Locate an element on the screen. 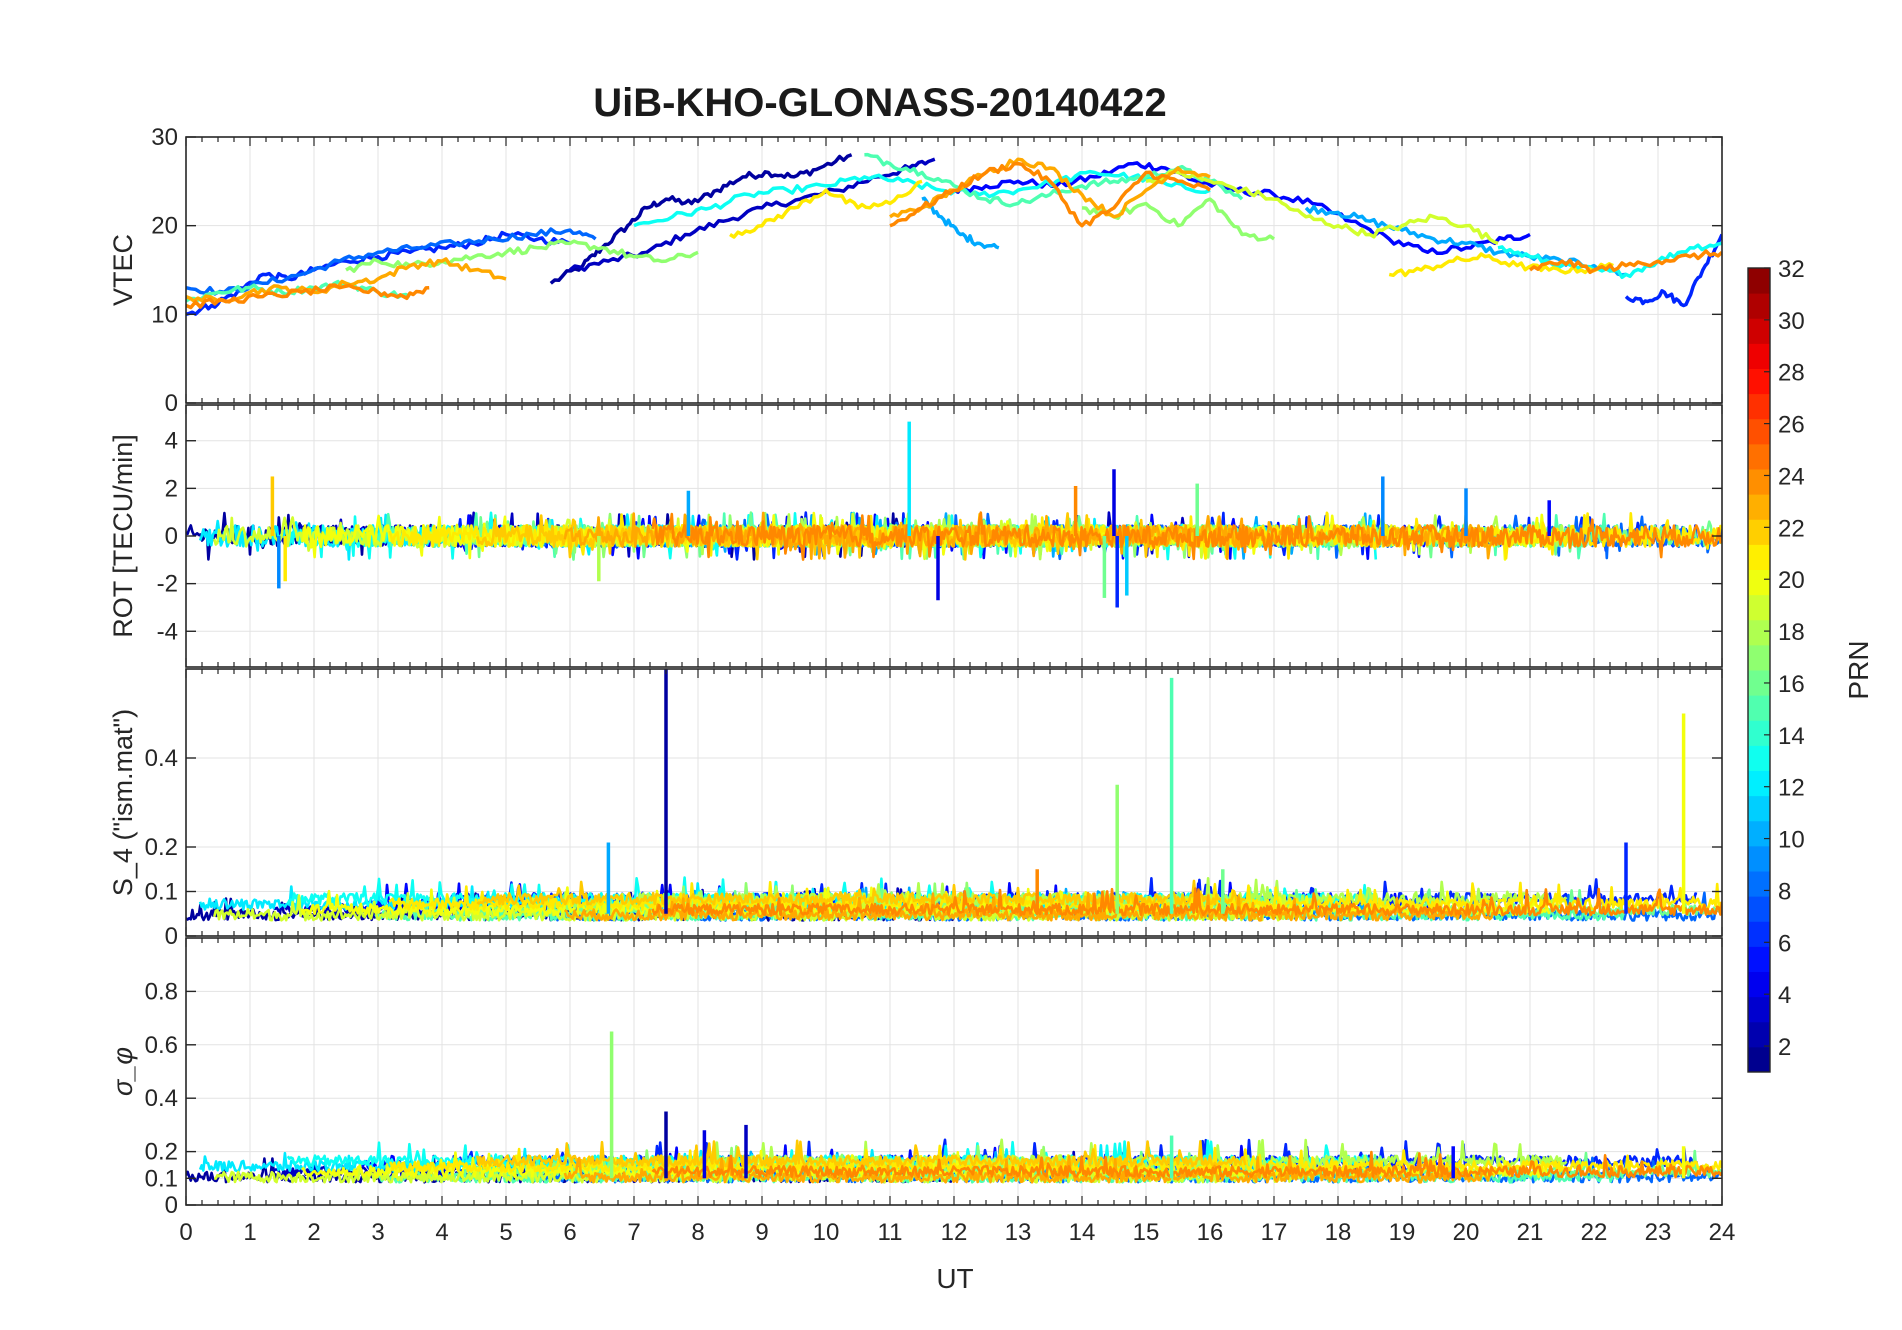 The image size is (1902, 1330). x-tick-label: 21 is located at coordinates (1530, 1232).